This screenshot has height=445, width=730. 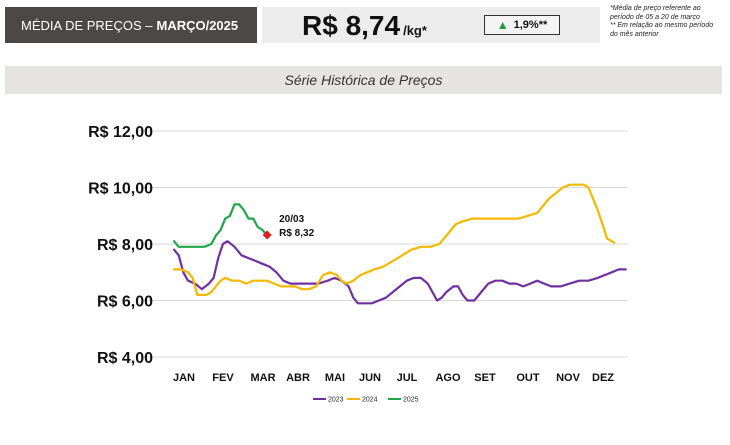 What do you see at coordinates (120, 189) in the screenshot?
I see `y-tick-label: R$ 10,00` at bounding box center [120, 189].